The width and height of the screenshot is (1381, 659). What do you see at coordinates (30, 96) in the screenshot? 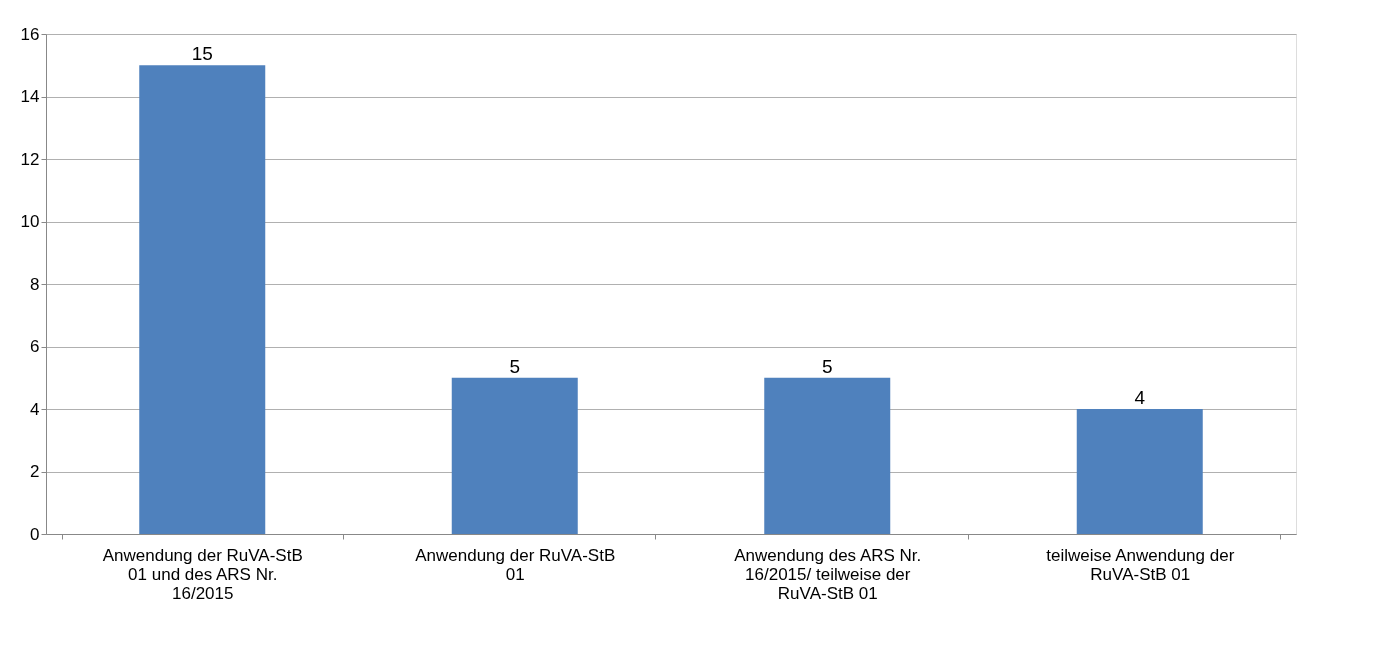
I see `y-tick-label: 14` at bounding box center [30, 96].